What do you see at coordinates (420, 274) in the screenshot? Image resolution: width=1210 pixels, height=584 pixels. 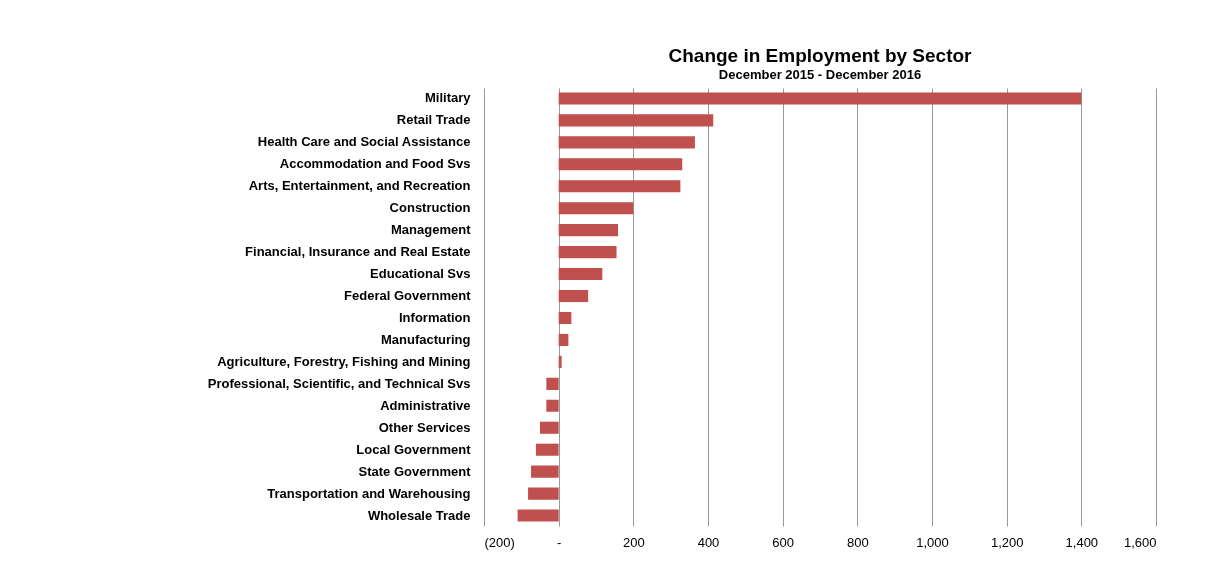 I see `y-tick-label: Educational Svs` at bounding box center [420, 274].